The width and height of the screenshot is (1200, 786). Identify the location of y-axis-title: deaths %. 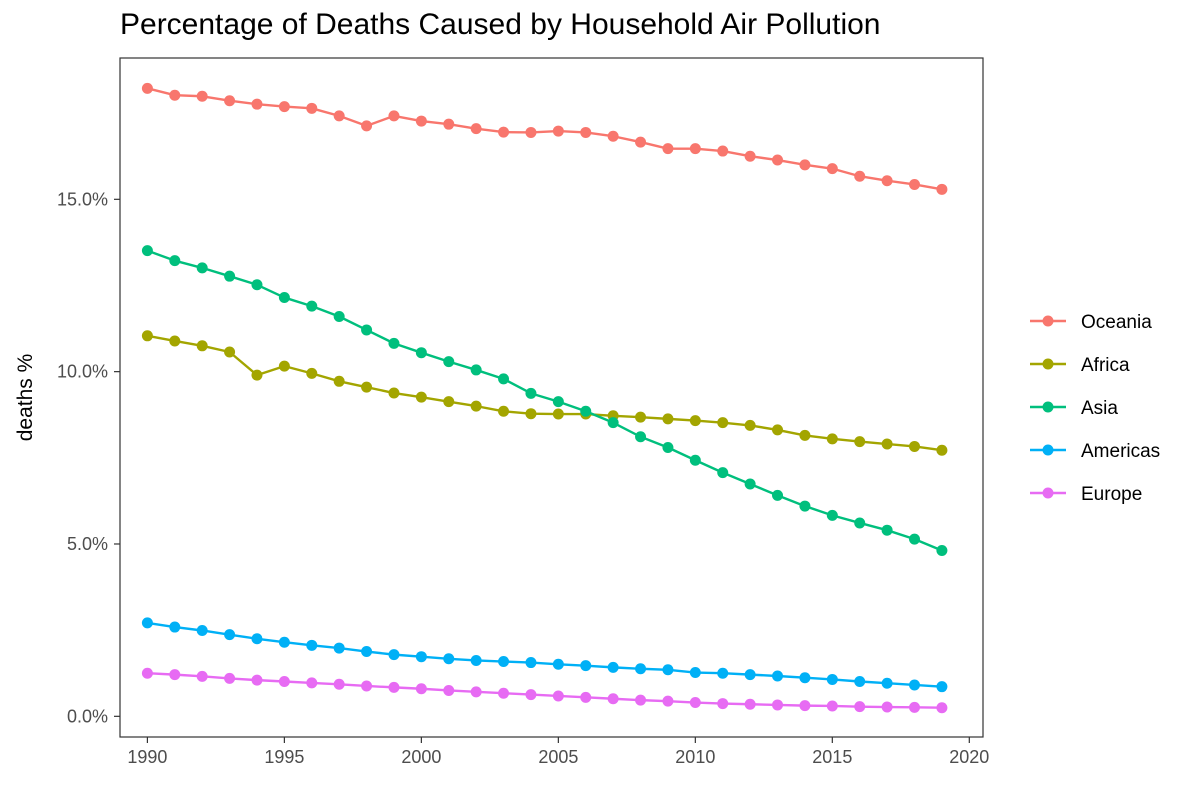
(25, 398).